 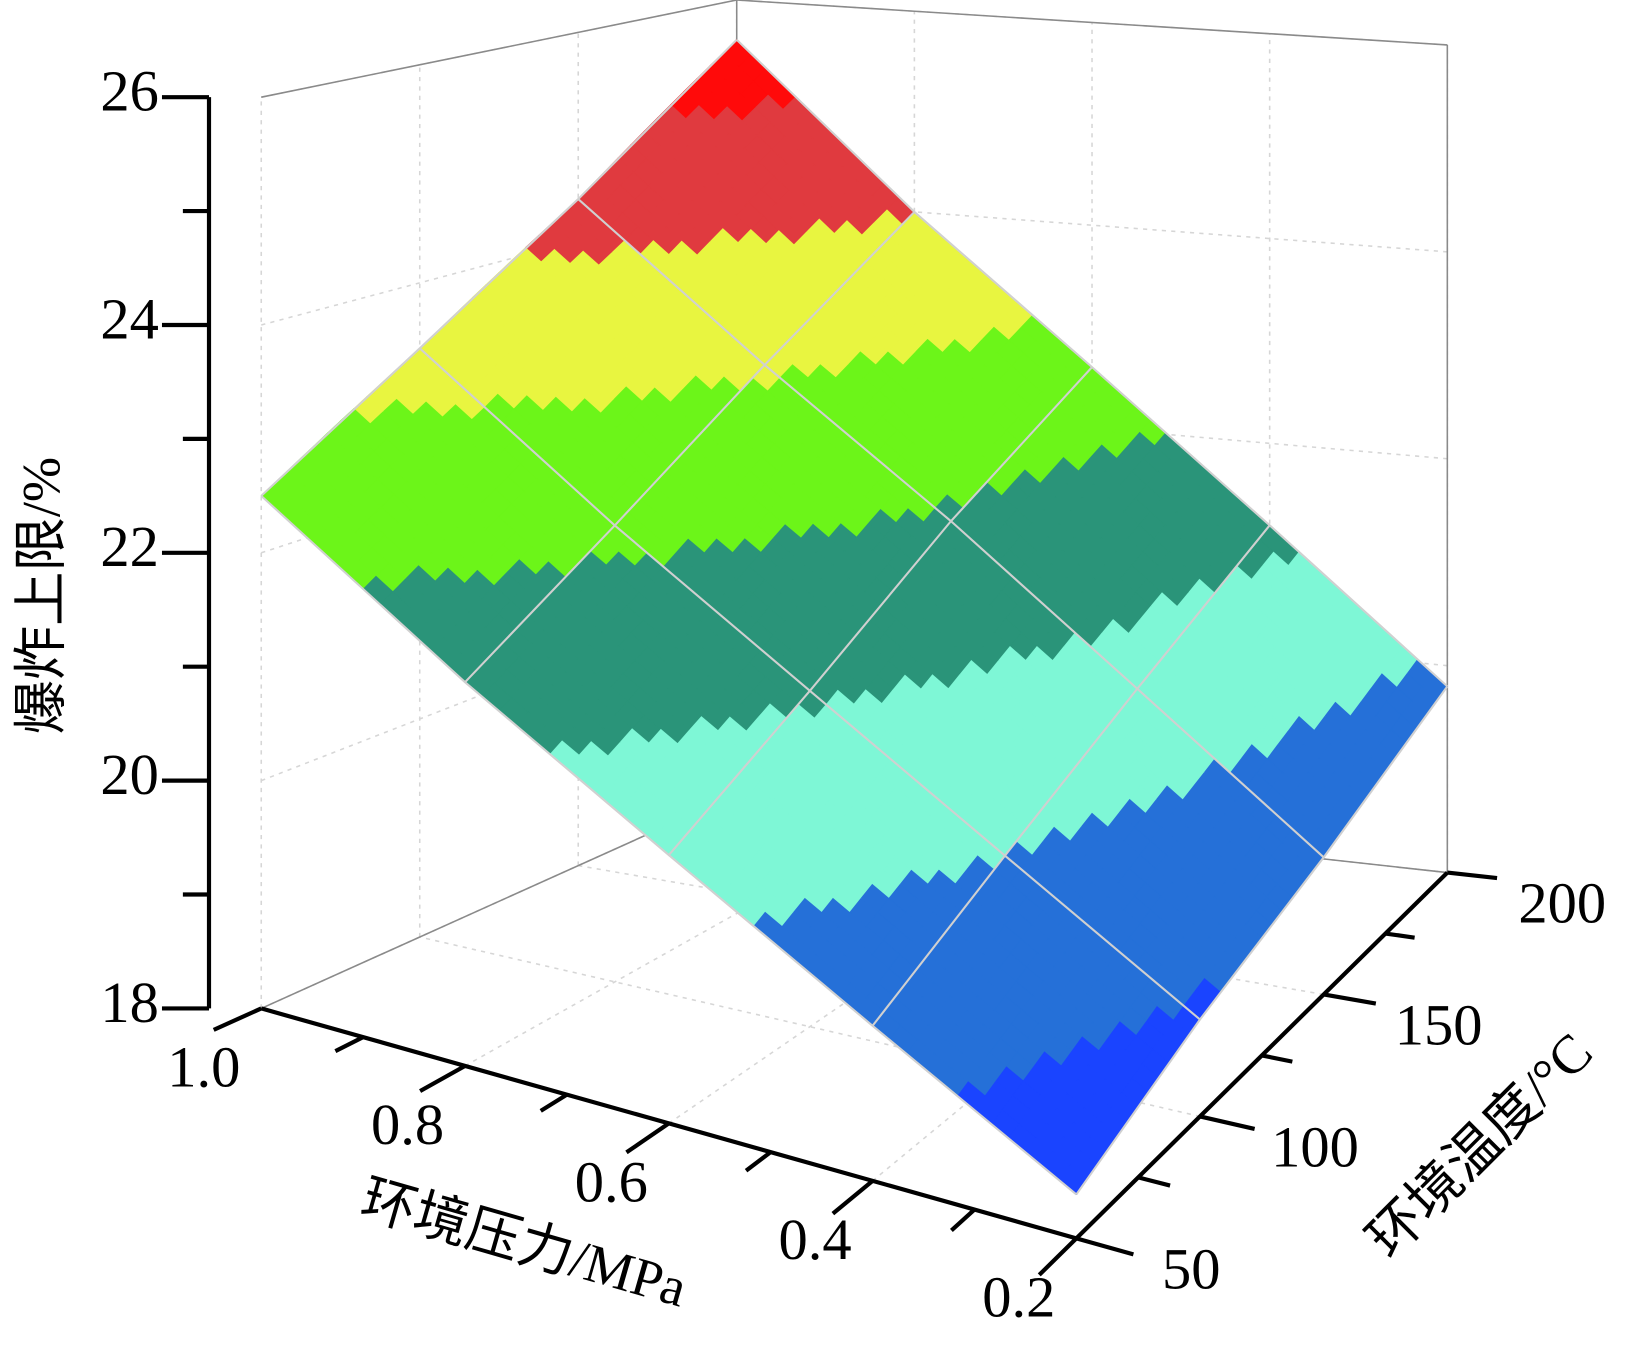 What do you see at coordinates (1191, 1268) in the screenshot?
I see `y-tick-label: 50` at bounding box center [1191, 1268].